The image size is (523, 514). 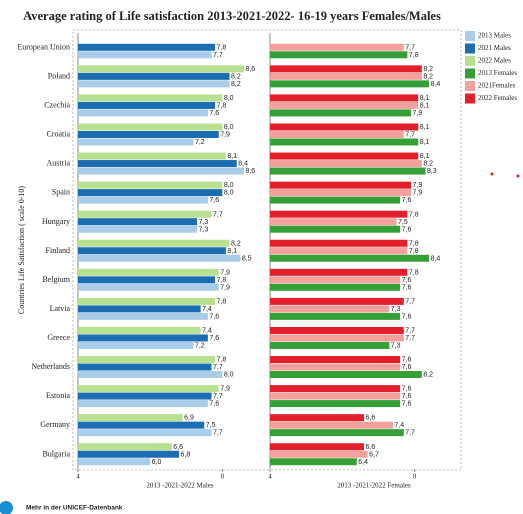 What do you see at coordinates (43, 46) in the screenshot?
I see `y-tick-label: European Union` at bounding box center [43, 46].